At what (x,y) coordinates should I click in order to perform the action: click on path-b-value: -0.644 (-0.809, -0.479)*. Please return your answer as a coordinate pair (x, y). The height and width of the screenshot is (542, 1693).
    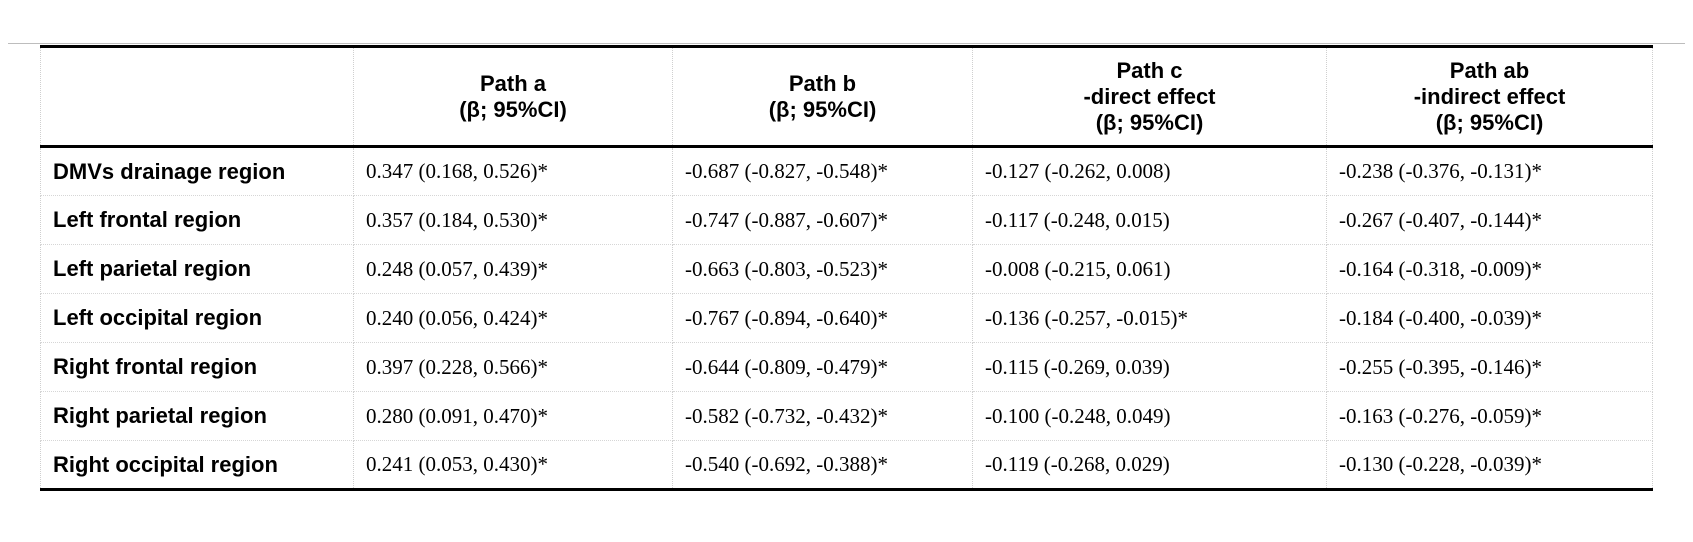
    Looking at the image, I should click on (822, 367).